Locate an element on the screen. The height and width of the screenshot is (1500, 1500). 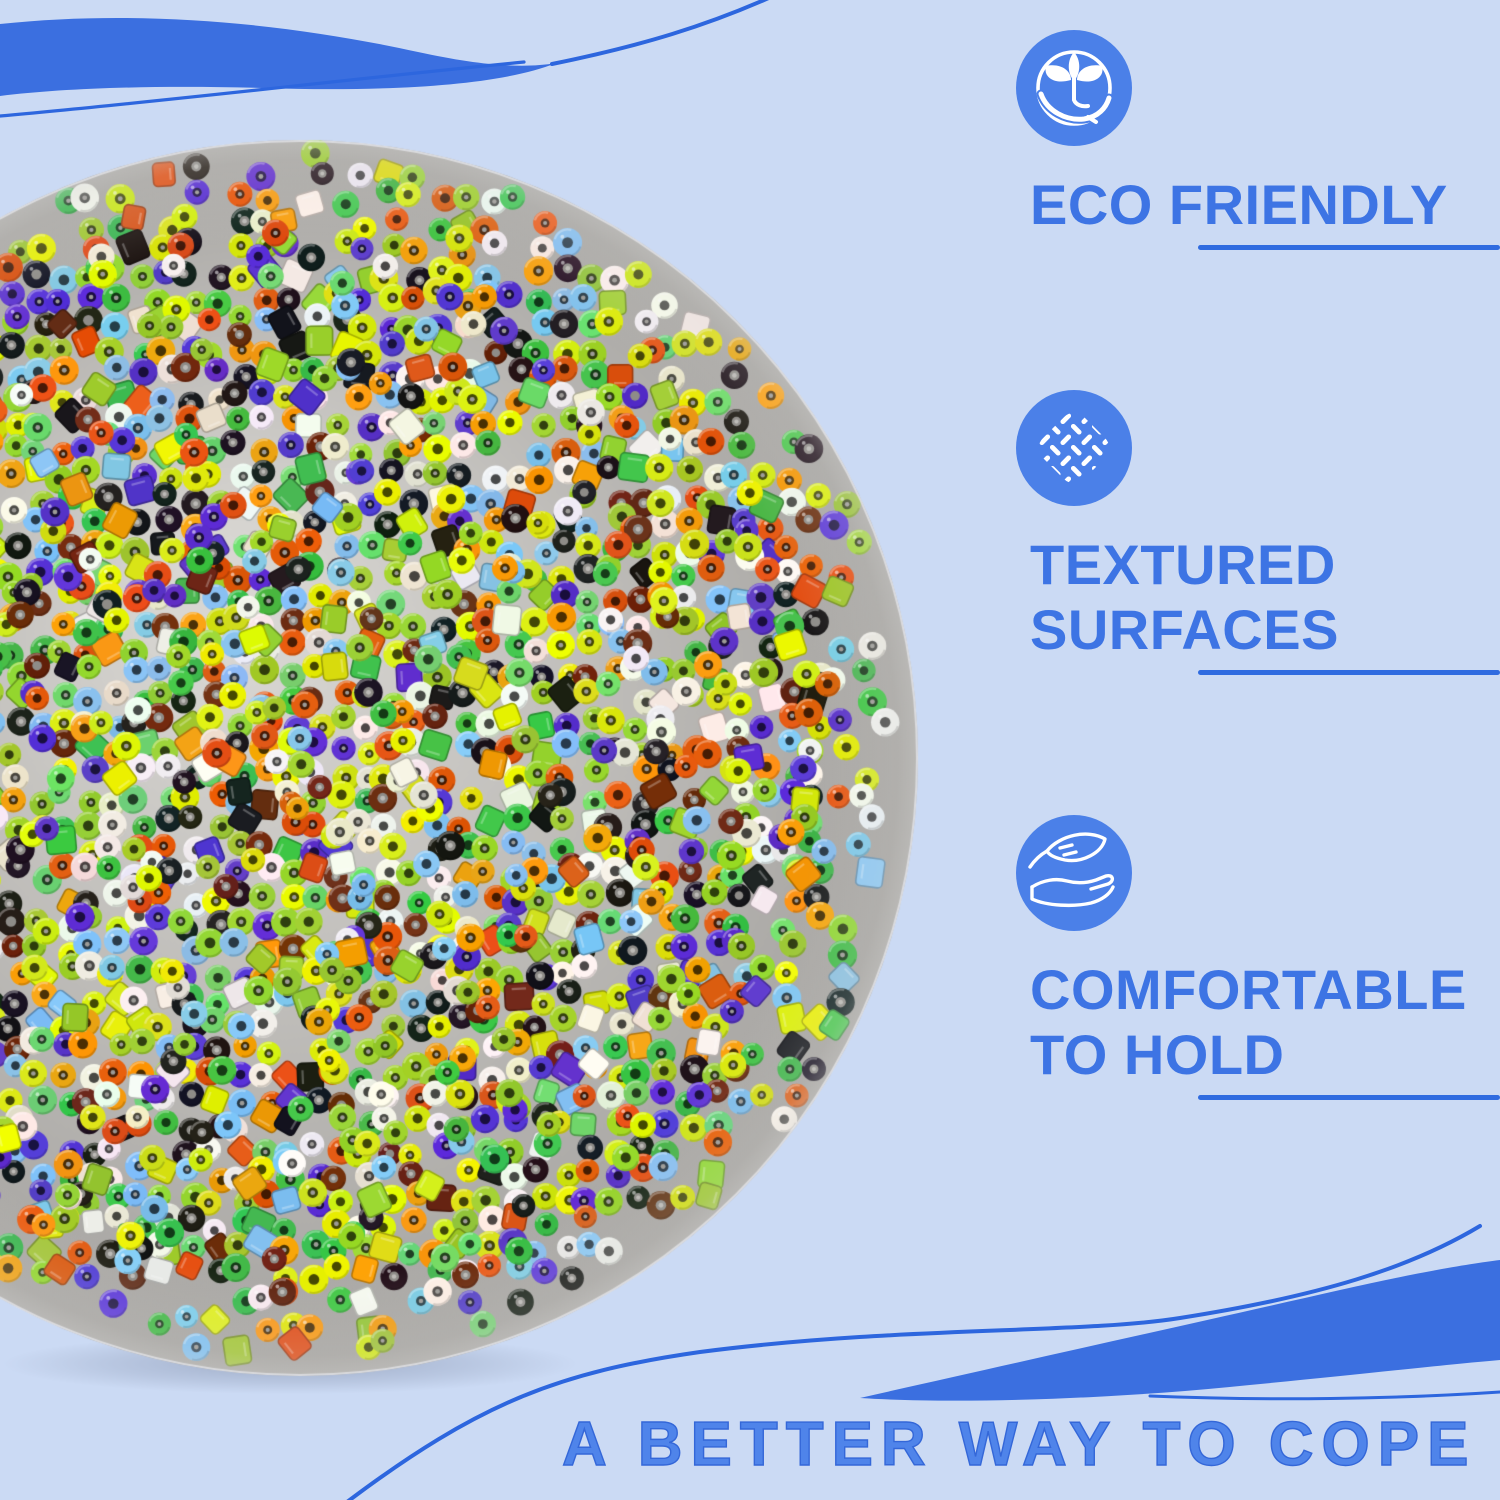
feature-title-line: TEXTURED is located at coordinates (1183, 564).